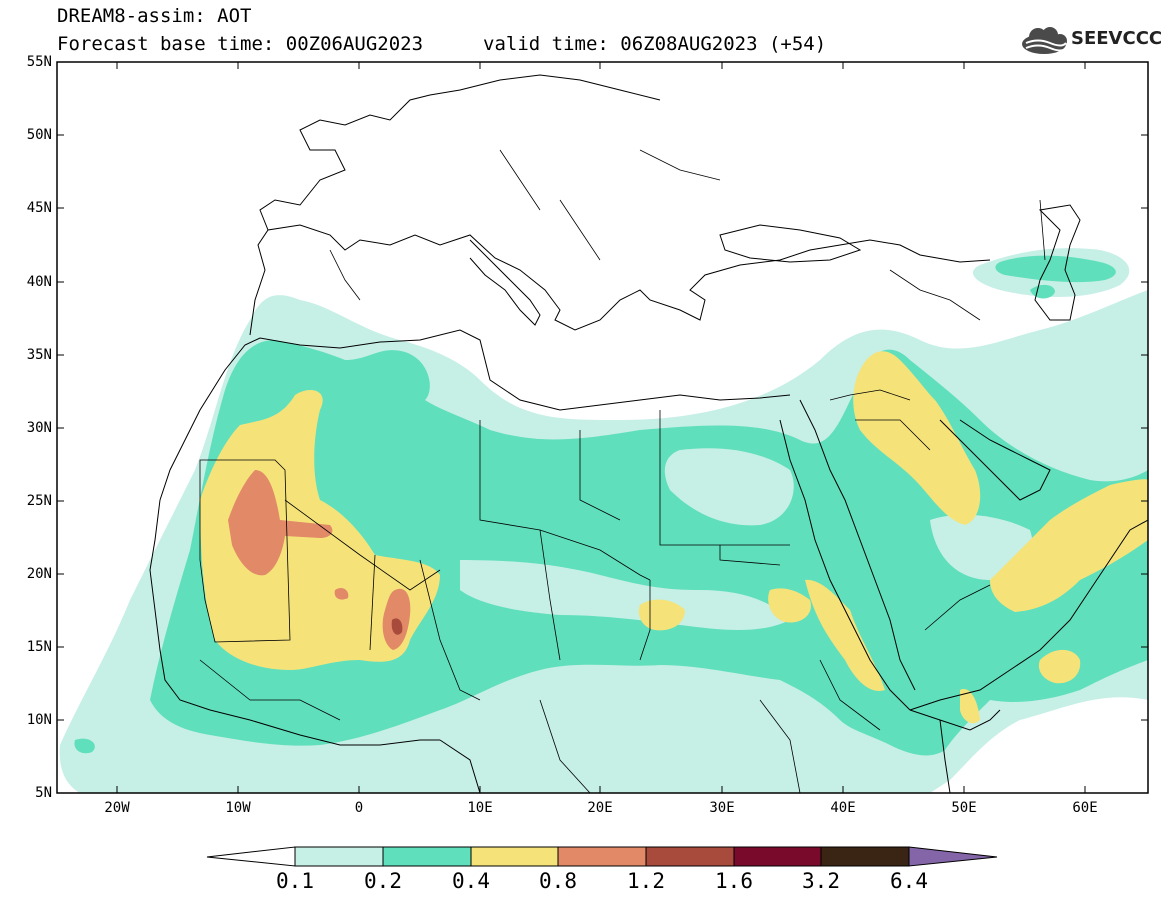  What do you see at coordinates (238, 808) in the screenshot?
I see `lon-label-10w: 10W` at bounding box center [238, 808].